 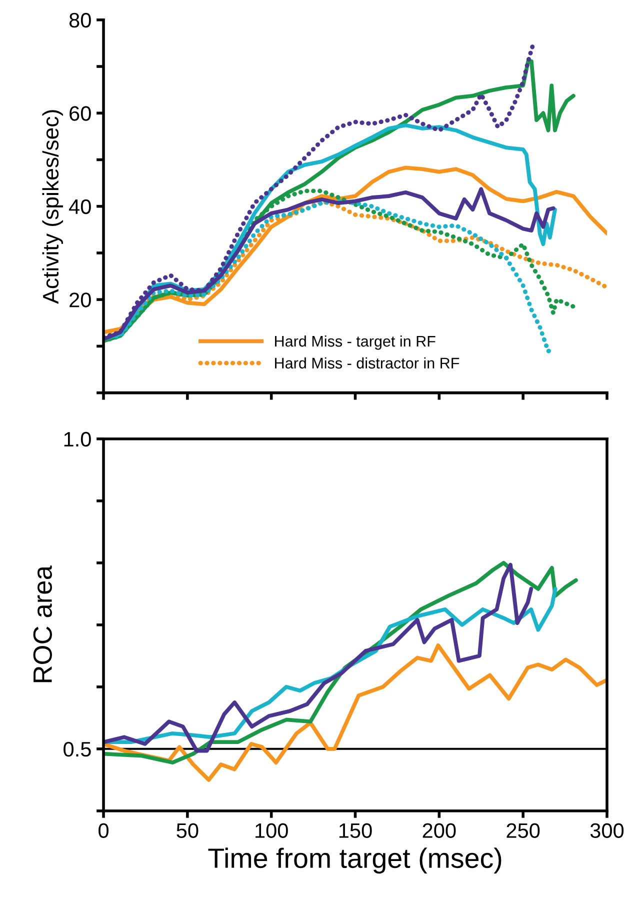 I want to click on y-axis-title: ROC area, so click(x=42, y=623).